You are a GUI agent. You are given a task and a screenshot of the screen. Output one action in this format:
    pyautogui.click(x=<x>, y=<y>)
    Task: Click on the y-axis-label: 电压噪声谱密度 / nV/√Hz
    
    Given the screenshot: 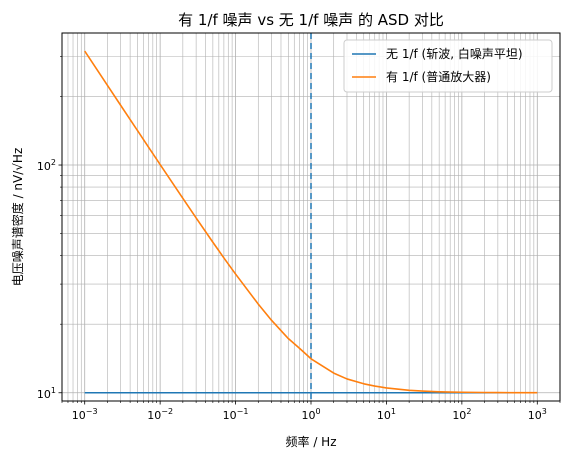 What is the action you would take?
    pyautogui.click(x=17, y=217)
    